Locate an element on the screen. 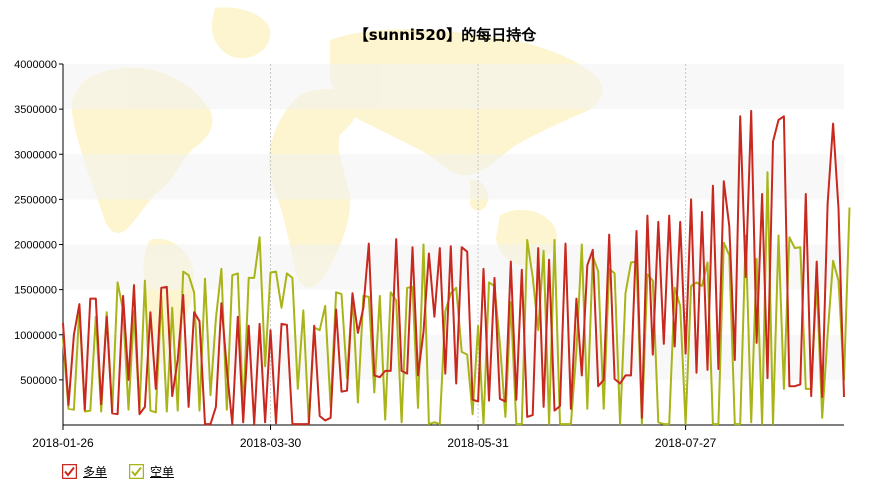 Image resolution: width=873 pixels, height=494 pixels. legend-label-long: 多单 is located at coordinates (95, 472).